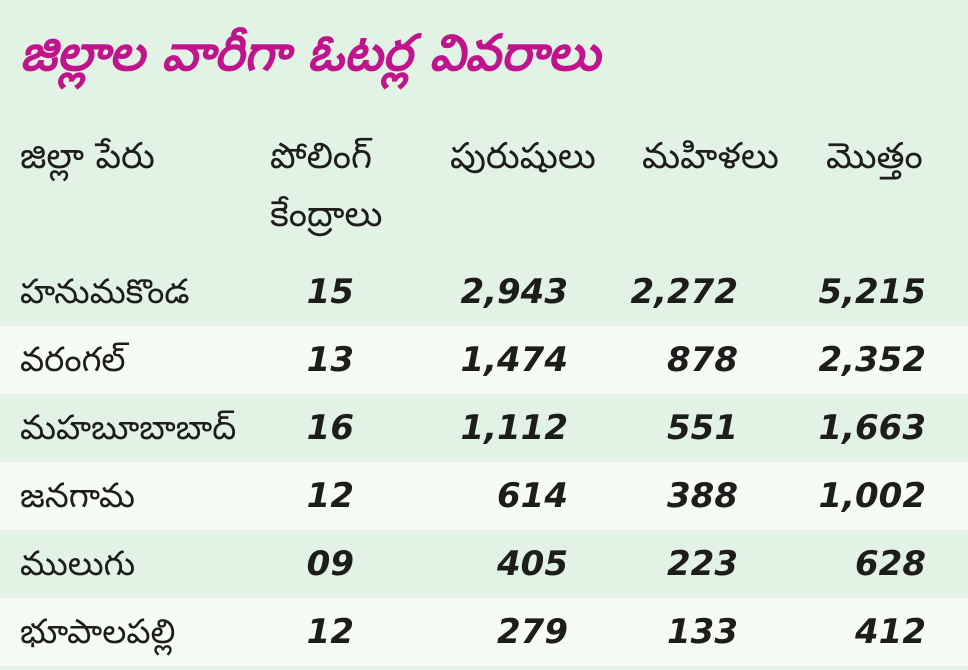  Describe the element at coordinates (514, 428) in the screenshot. I see `men-count: 1,112` at that location.